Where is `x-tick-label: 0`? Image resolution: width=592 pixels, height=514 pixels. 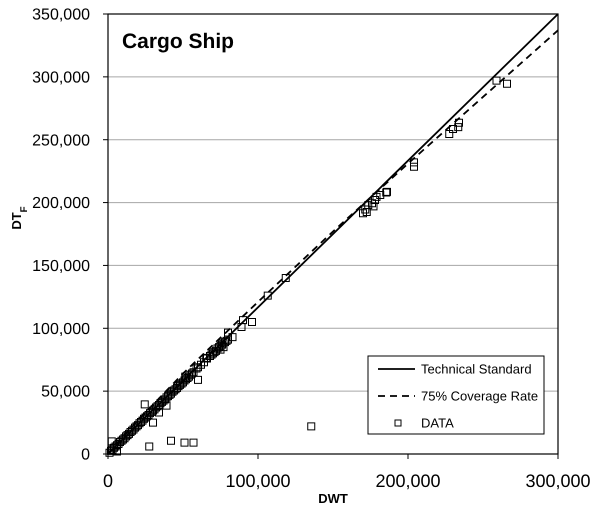
x-tick-label: 0 is located at coordinates (108, 481).